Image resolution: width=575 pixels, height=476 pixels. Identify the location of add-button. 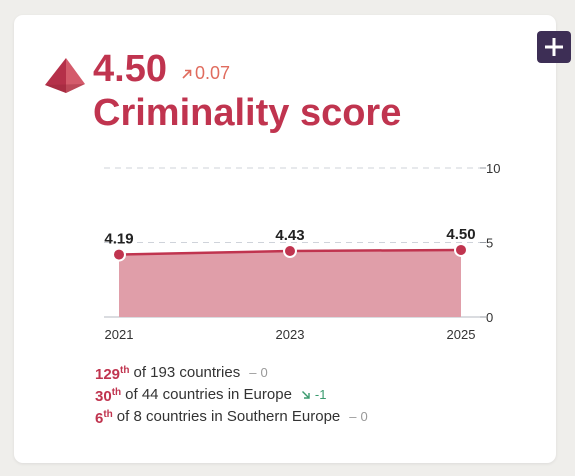
(554, 47).